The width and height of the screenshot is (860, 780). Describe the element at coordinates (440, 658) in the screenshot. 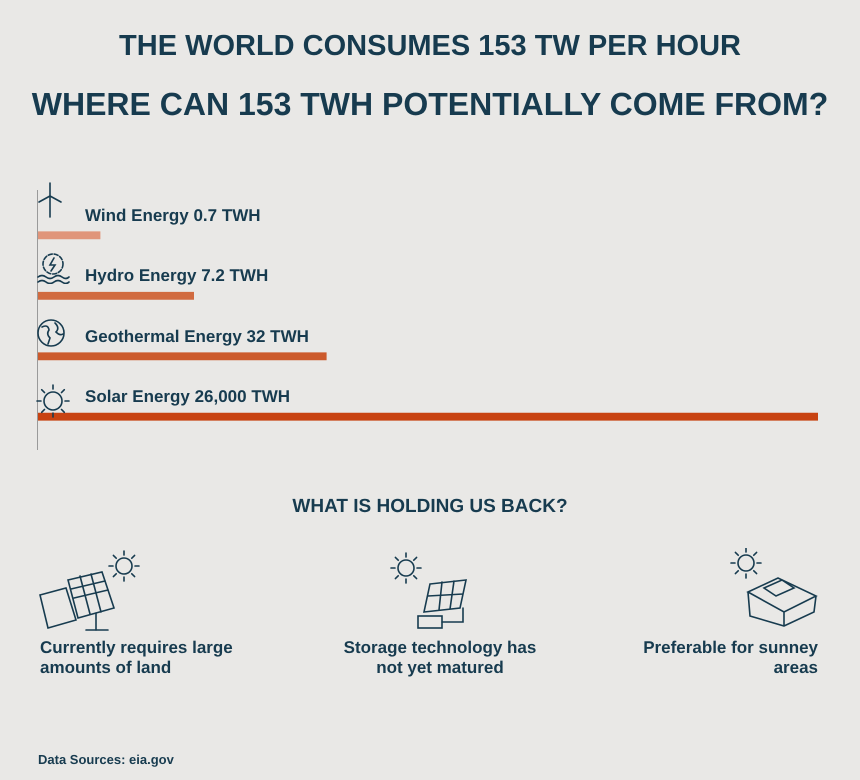

I see `text: Storage technology has not yet matured` at that location.